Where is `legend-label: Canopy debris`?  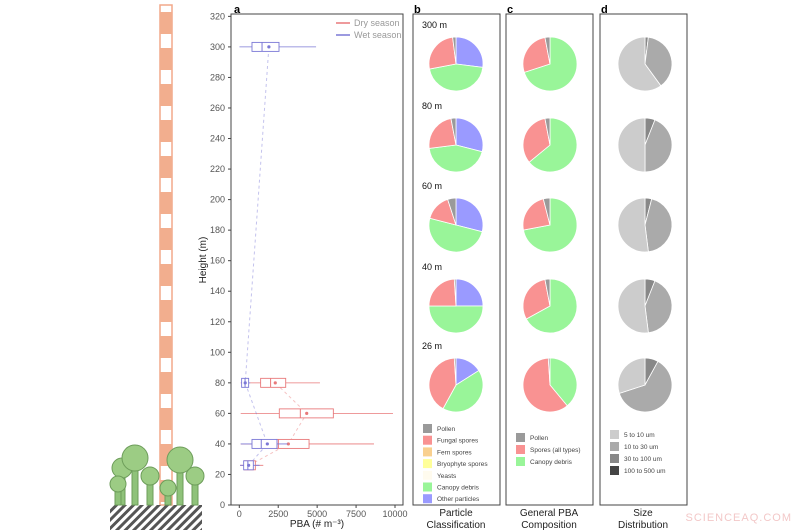
legend-label: Canopy debris is located at coordinates (458, 488).